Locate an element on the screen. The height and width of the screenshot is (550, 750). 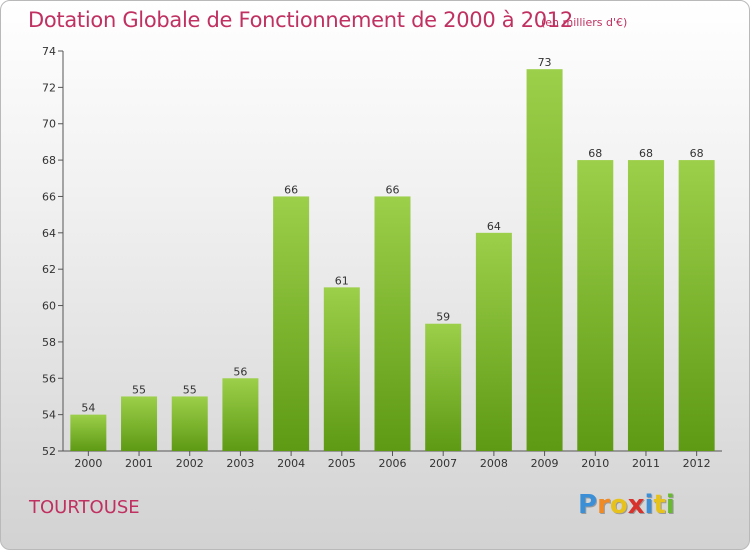
chart-subtitle: (en milliers d'€) is located at coordinates (584, 22).